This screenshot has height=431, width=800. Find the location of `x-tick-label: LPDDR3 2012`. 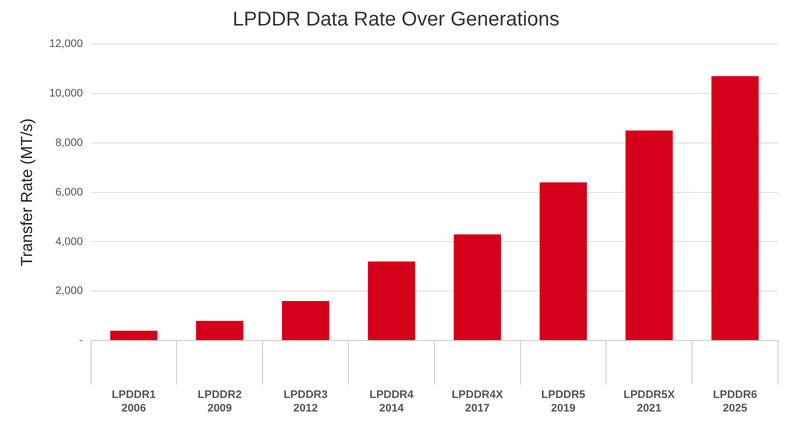

x-tick-label: LPDDR3 2012 is located at coordinates (306, 401).